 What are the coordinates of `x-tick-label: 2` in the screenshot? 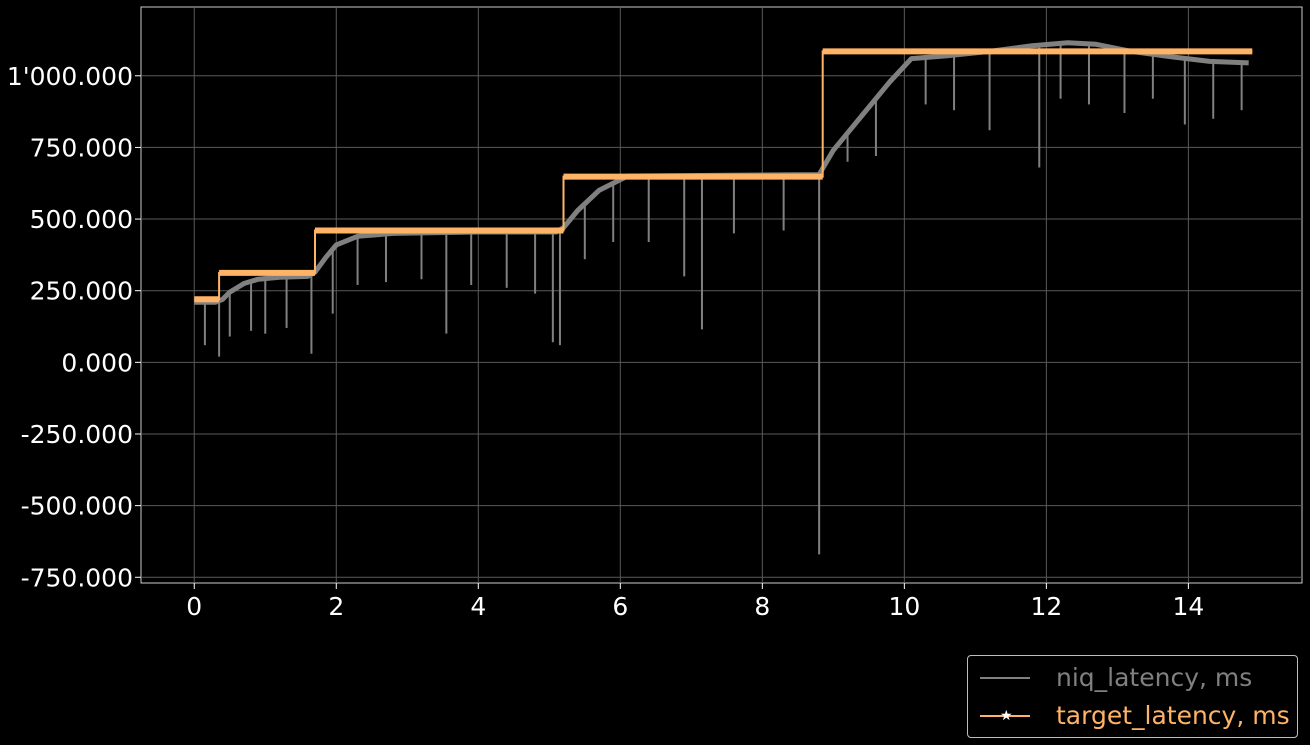 It's located at (336, 606).